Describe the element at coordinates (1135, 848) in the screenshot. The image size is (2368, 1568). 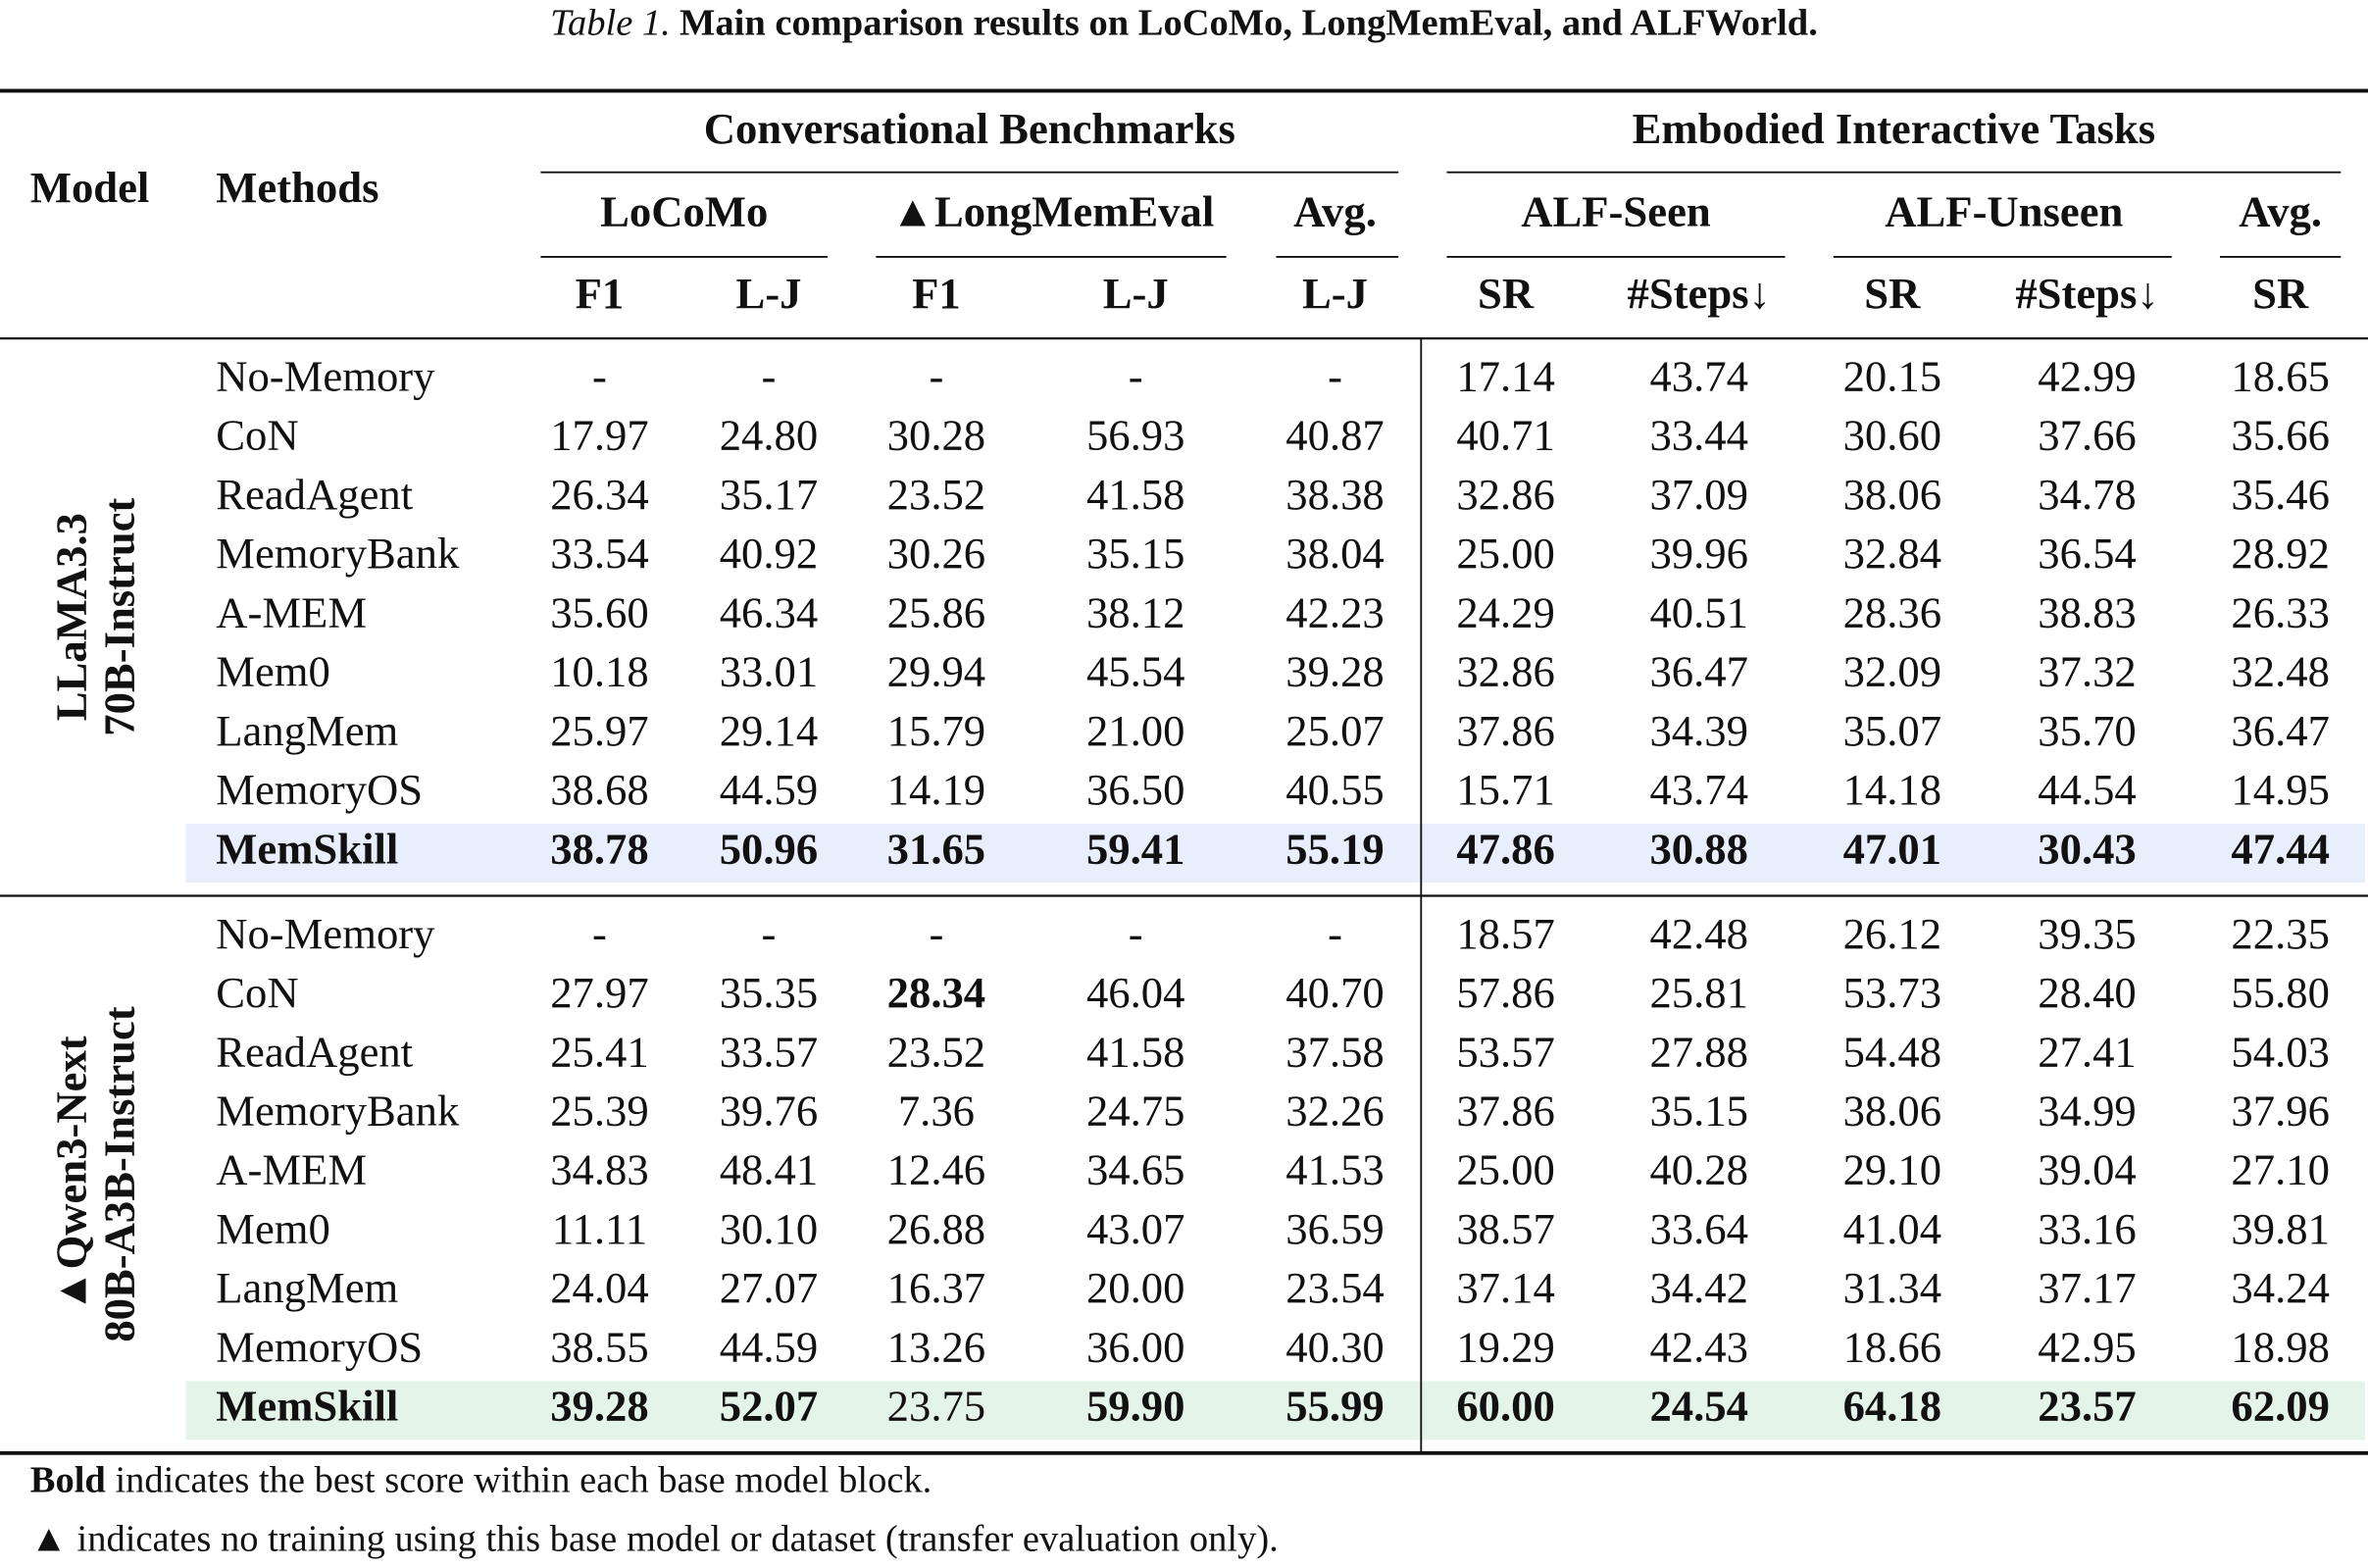
I see `cell: 59.41` at that location.